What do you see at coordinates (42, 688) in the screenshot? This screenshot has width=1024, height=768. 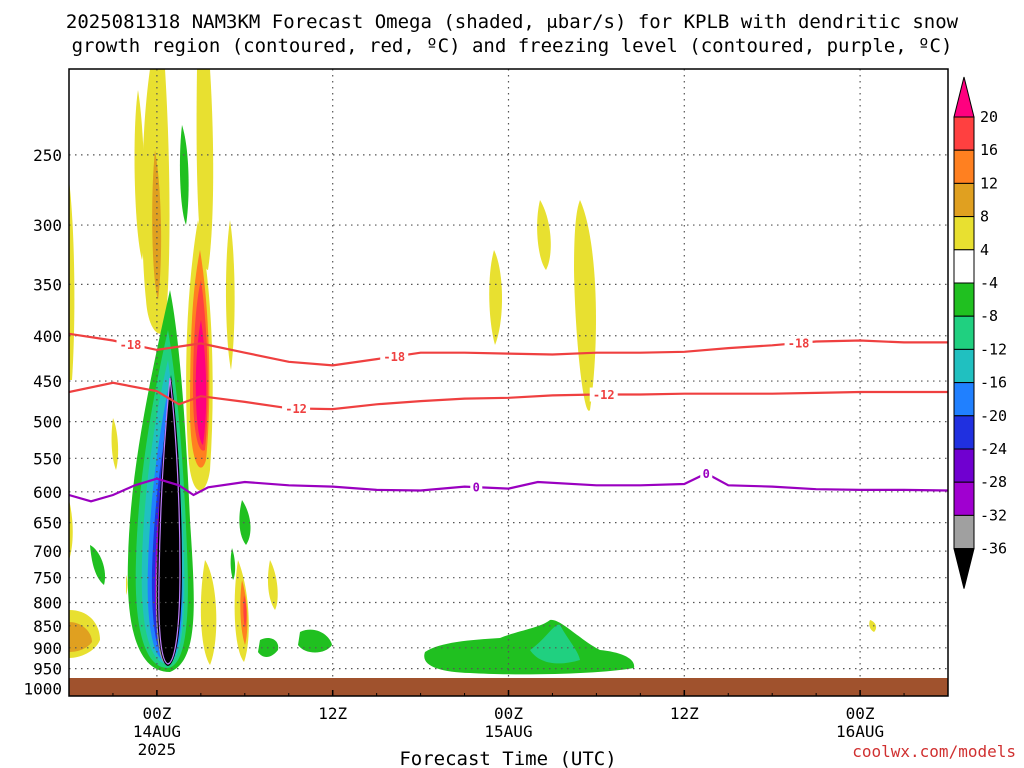 I see `y-tick-label: 1000` at bounding box center [42, 688].